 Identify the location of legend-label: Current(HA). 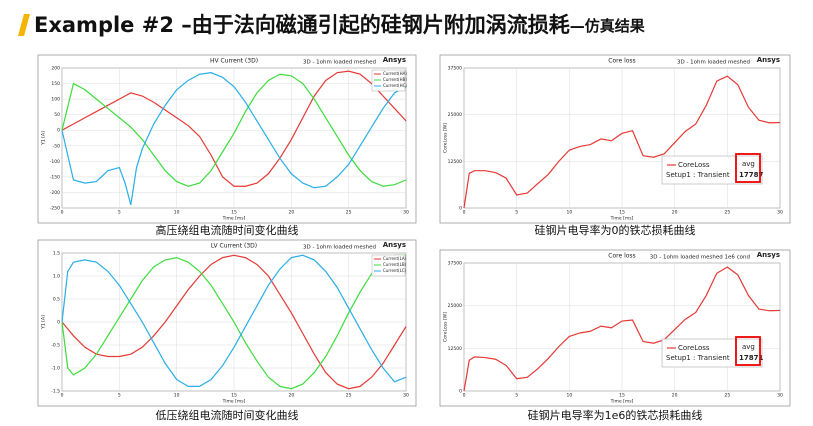
(395, 73).